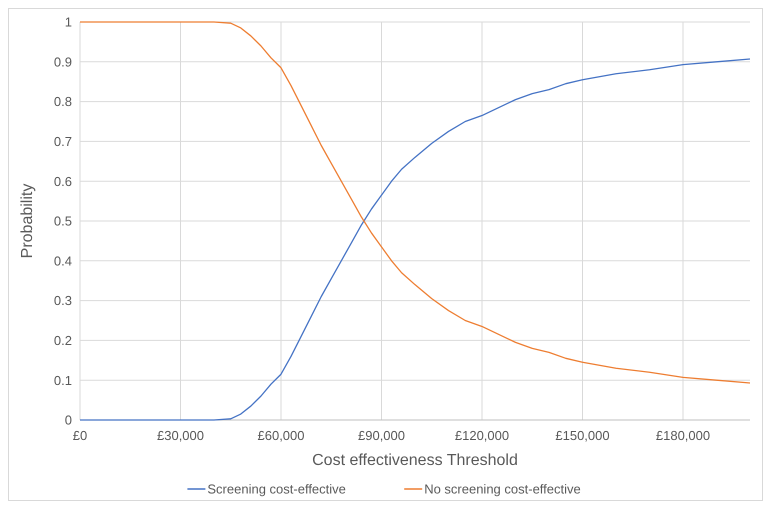  Describe the element at coordinates (482, 435) in the screenshot. I see `x-tick-label: £120,000` at that location.